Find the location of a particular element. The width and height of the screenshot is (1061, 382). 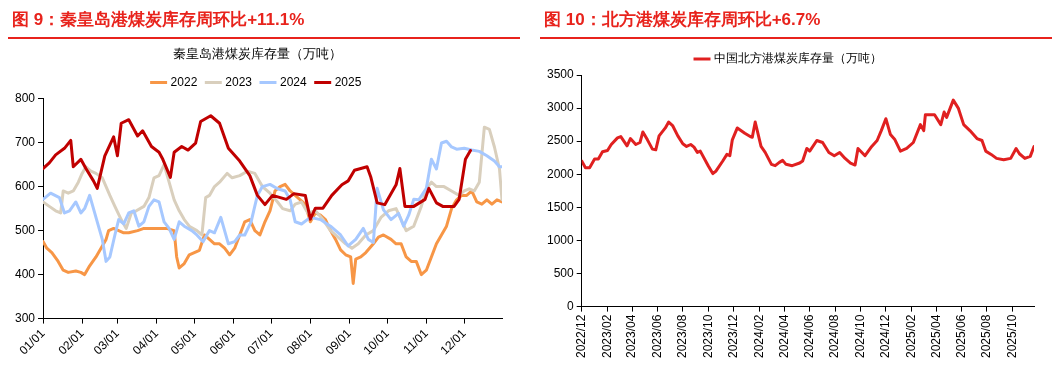

x-tick-label: 2024/04 is located at coordinates (783, 336).